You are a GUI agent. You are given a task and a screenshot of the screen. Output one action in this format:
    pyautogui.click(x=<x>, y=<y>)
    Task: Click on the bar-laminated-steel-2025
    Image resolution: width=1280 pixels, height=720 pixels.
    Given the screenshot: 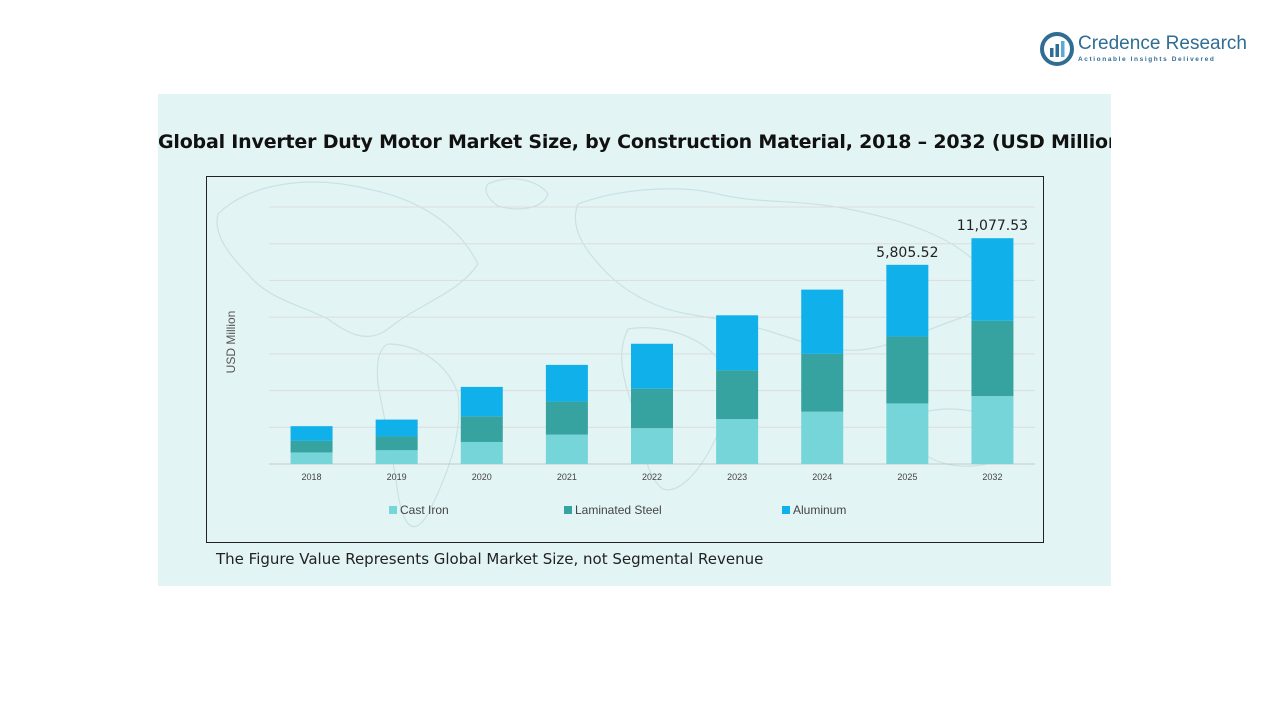 What is the action you would take?
    pyautogui.click(x=907, y=370)
    